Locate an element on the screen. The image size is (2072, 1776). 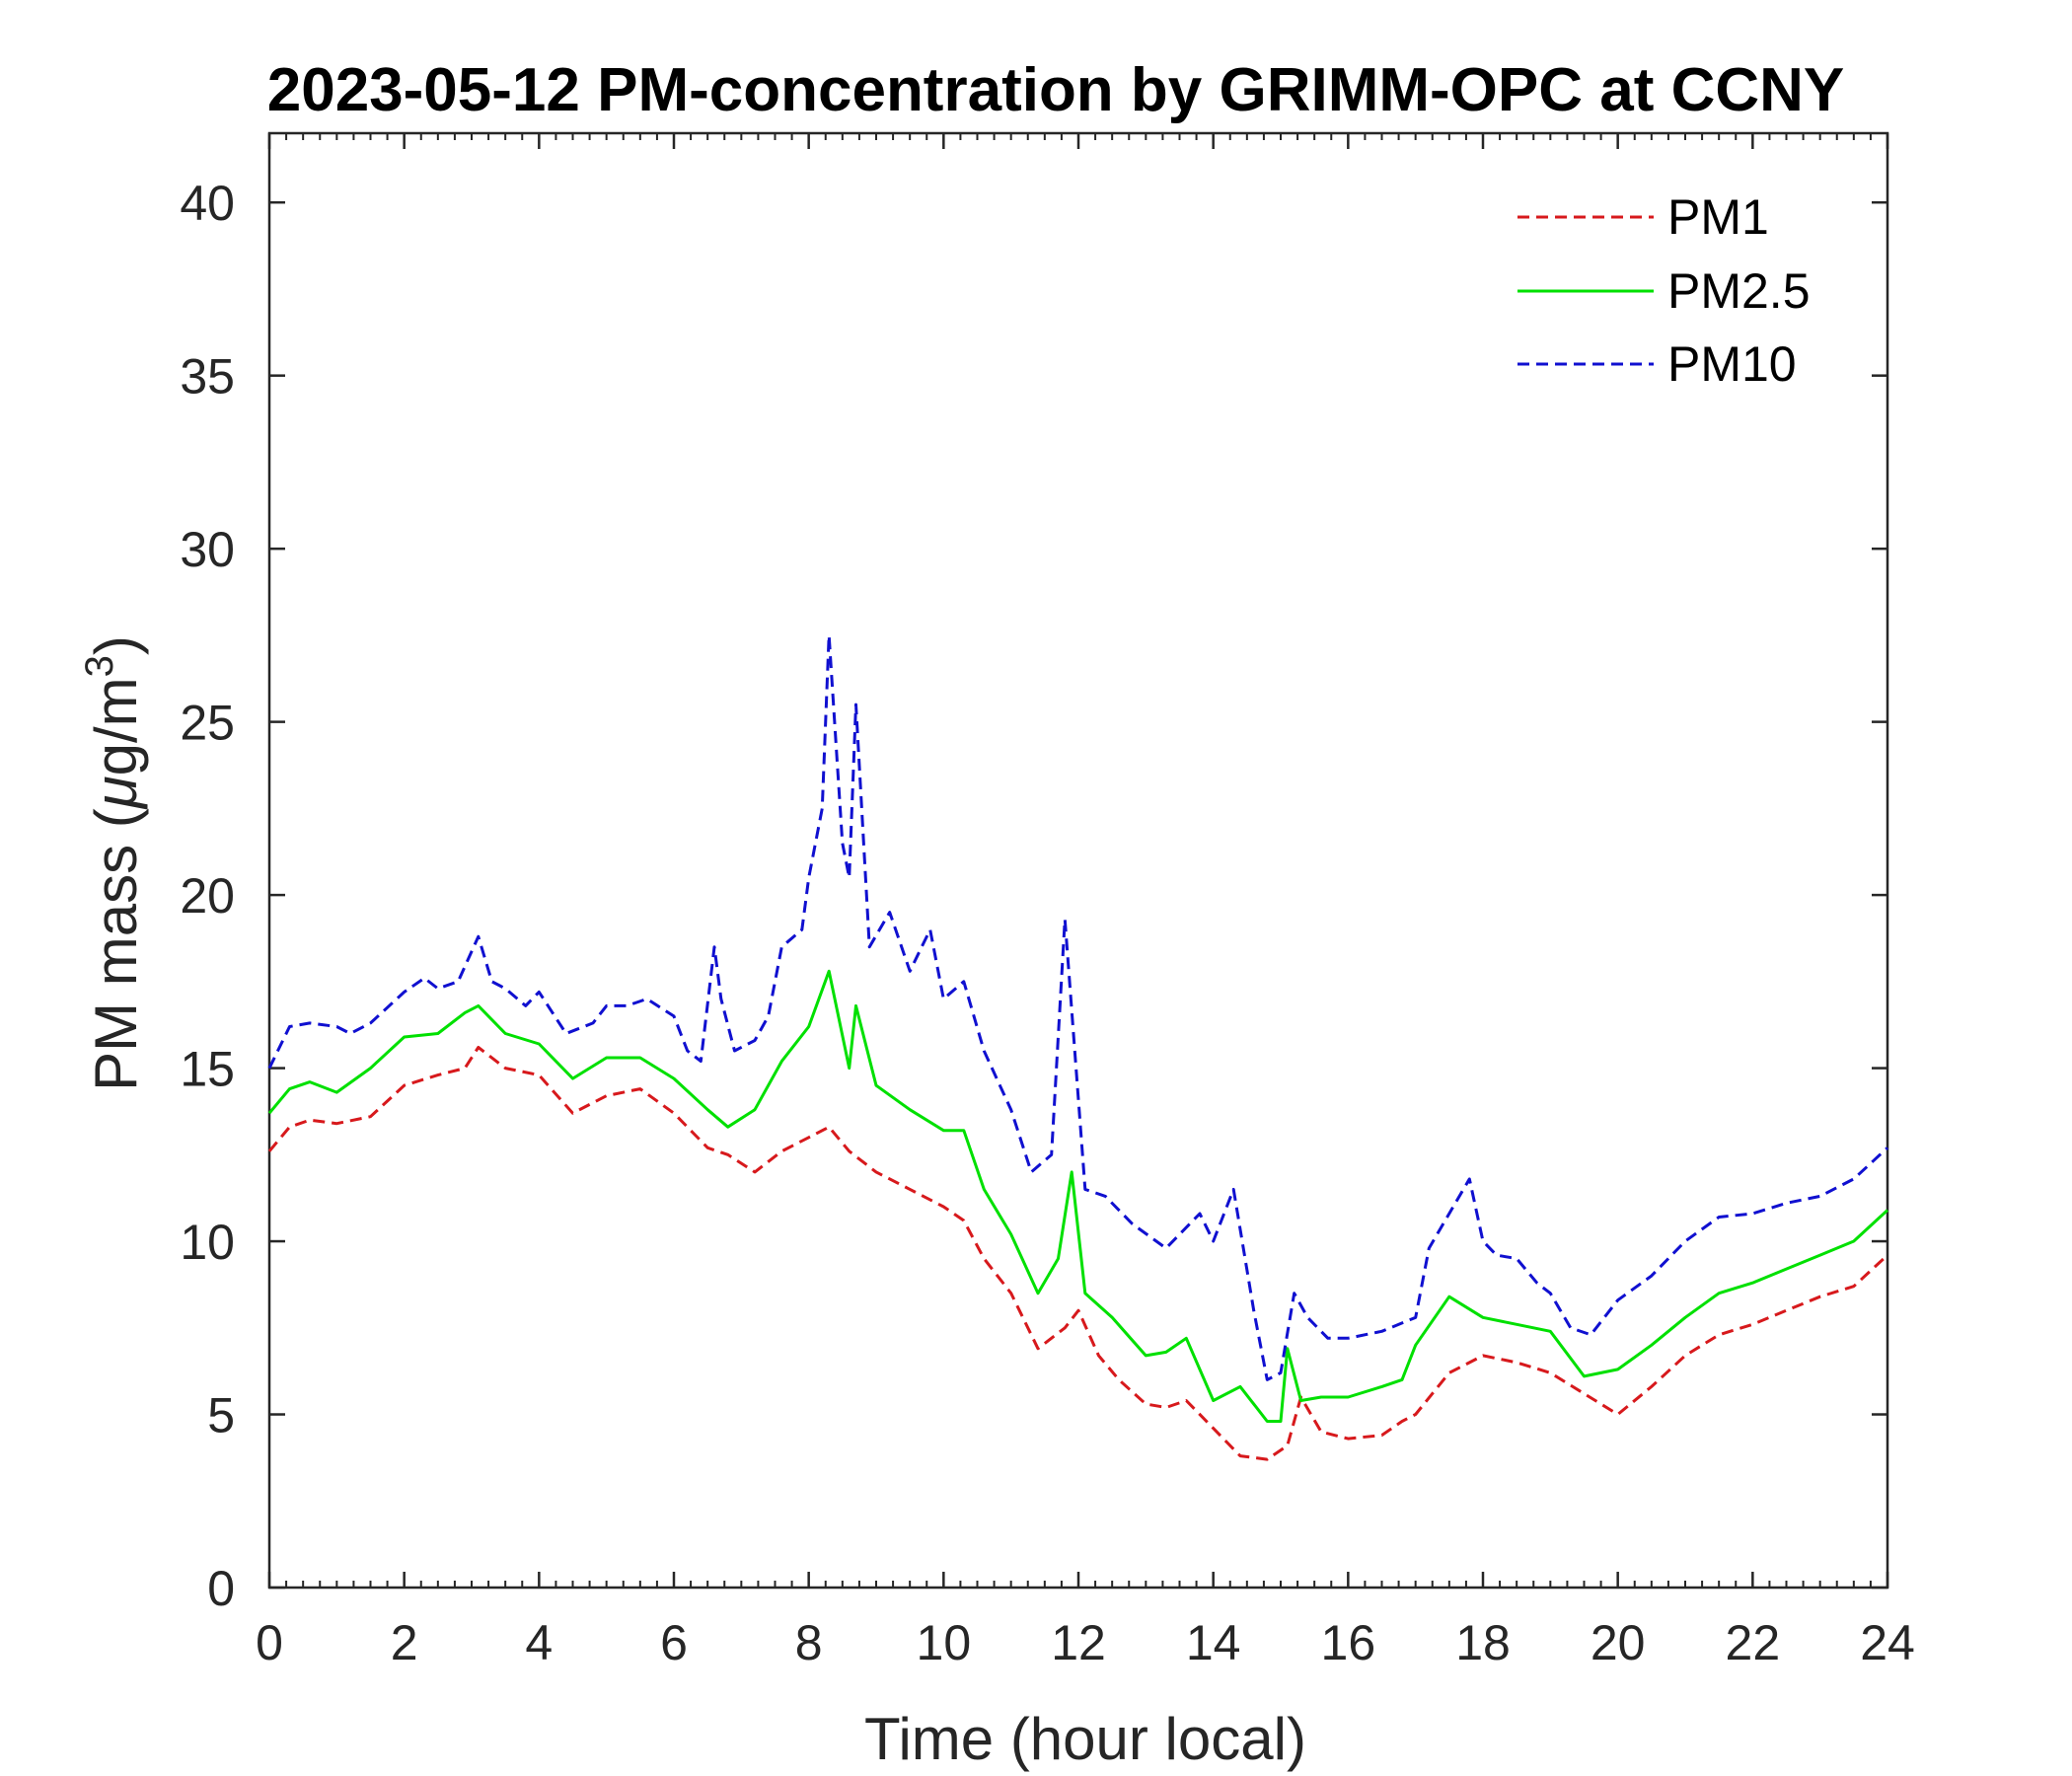
y-axis-label-unit: g/m is located at coordinates (116, 727).